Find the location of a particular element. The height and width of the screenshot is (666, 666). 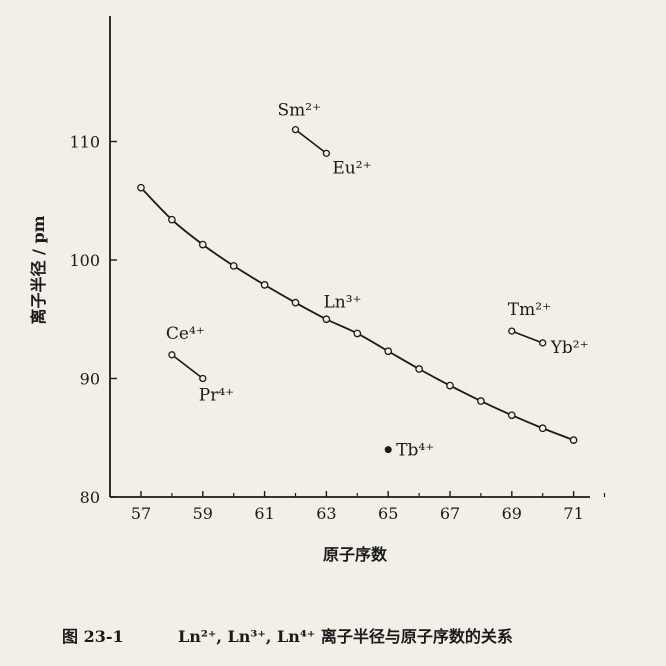

ion-label: Ce⁴⁺ is located at coordinates (185, 334).